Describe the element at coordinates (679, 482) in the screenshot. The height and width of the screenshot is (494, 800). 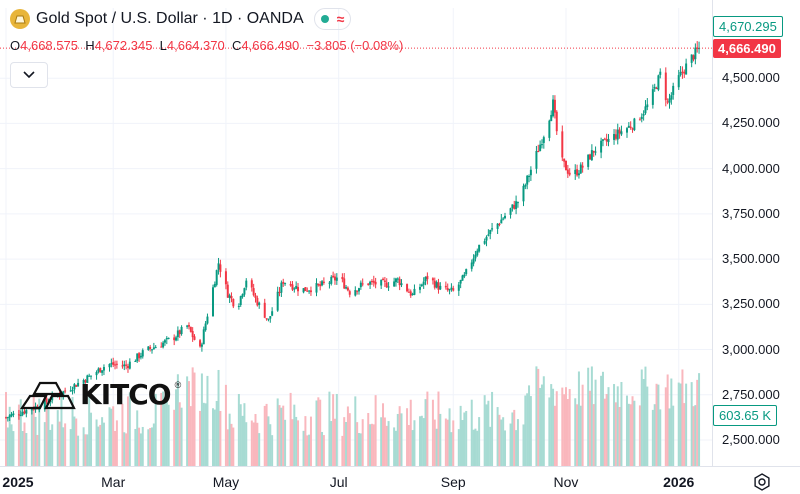
I see `x-tick-label: 2026` at that location.